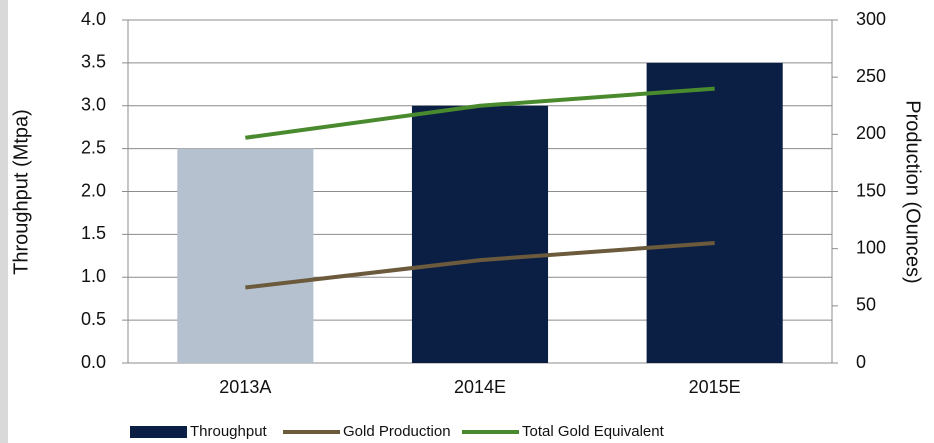 The image size is (934, 443). Describe the element at coordinates (4, 221) in the screenshot. I see `frame-edge` at that location.